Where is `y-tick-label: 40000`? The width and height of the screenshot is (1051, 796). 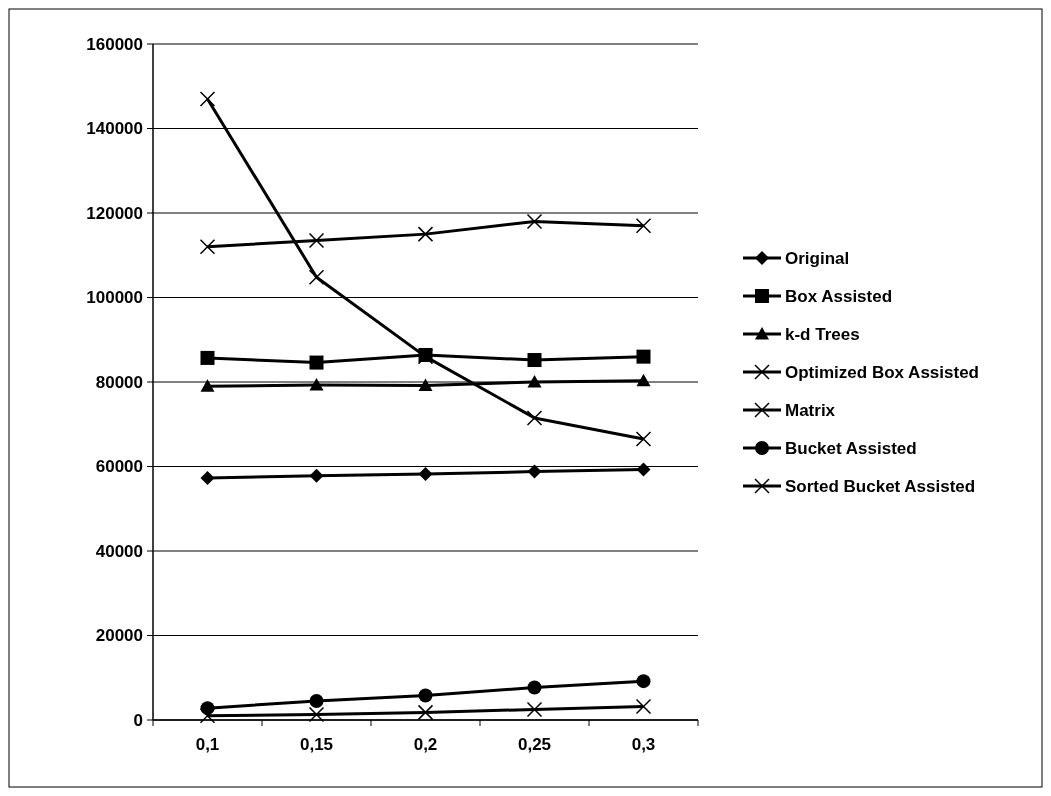 y-tick-label: 40000 is located at coordinates (119, 551).